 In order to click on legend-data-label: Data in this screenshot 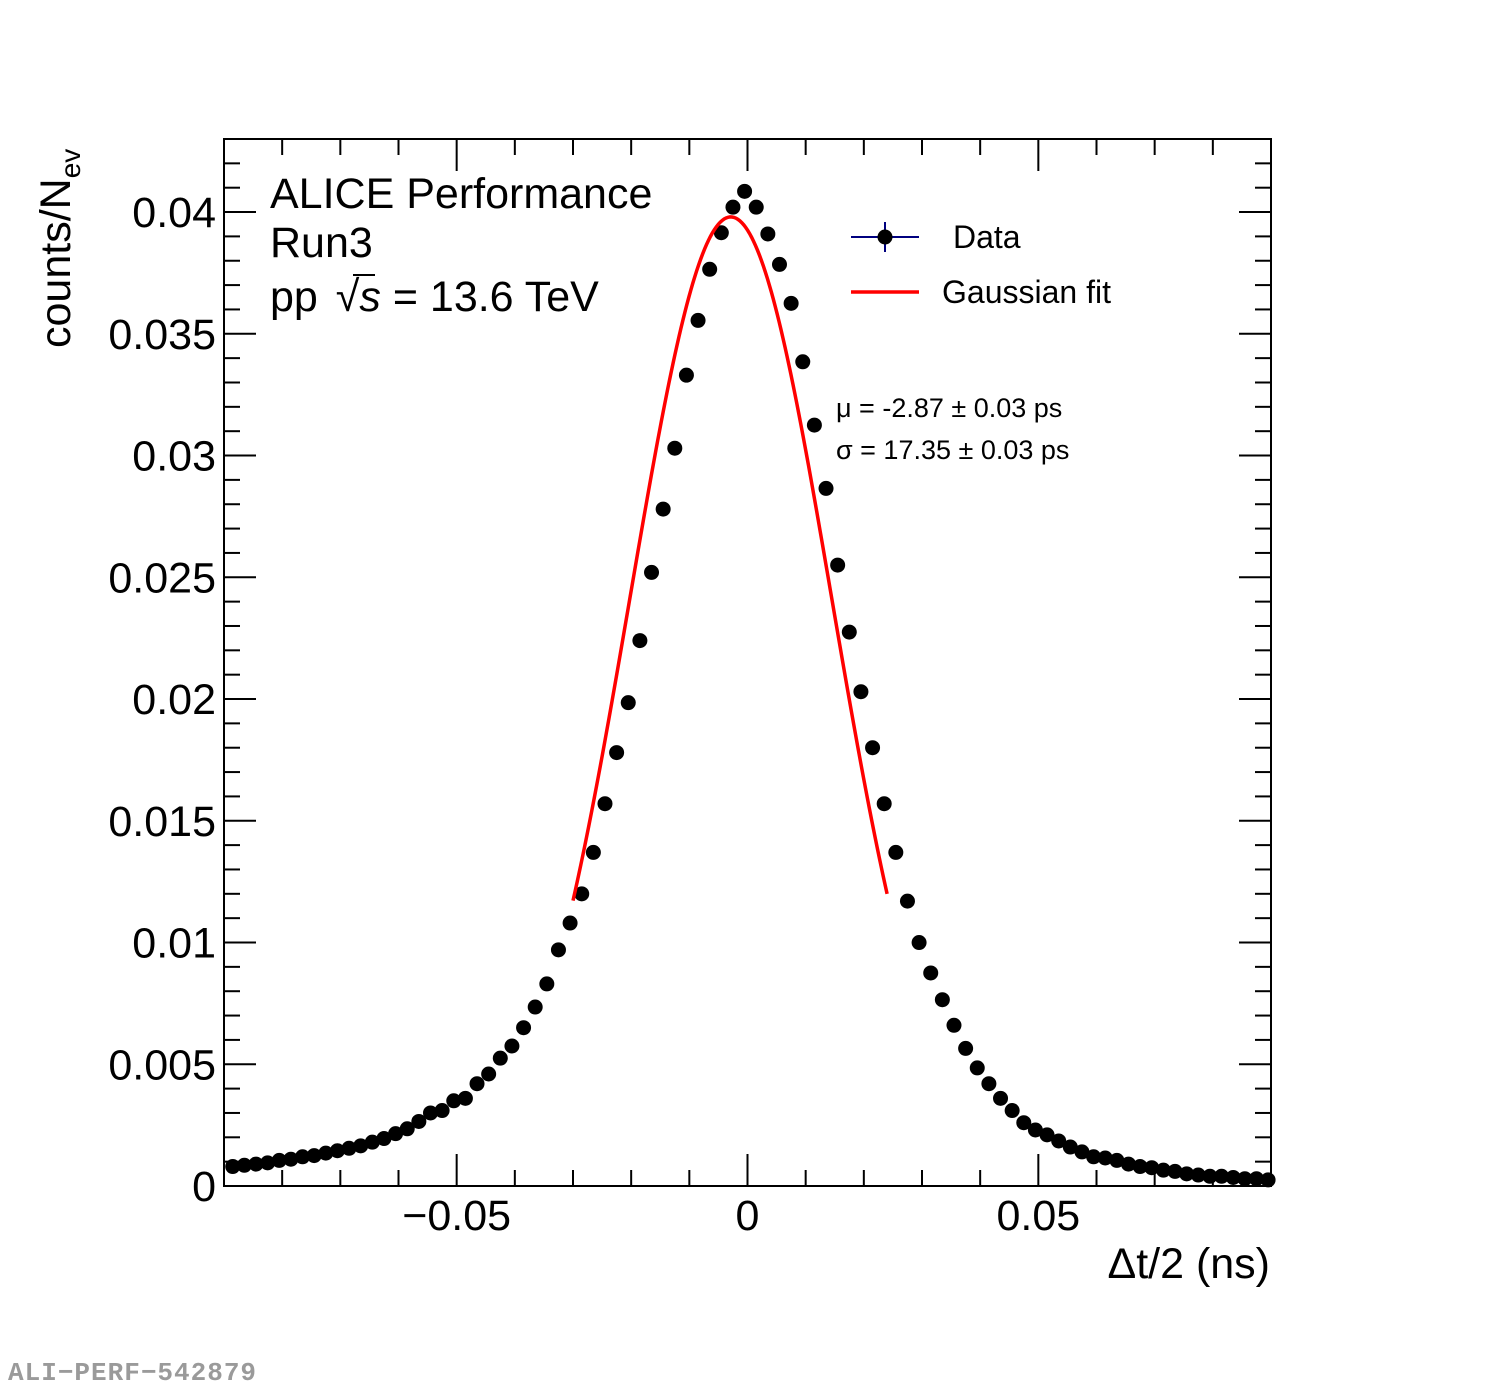, I will do `click(987, 237)`.